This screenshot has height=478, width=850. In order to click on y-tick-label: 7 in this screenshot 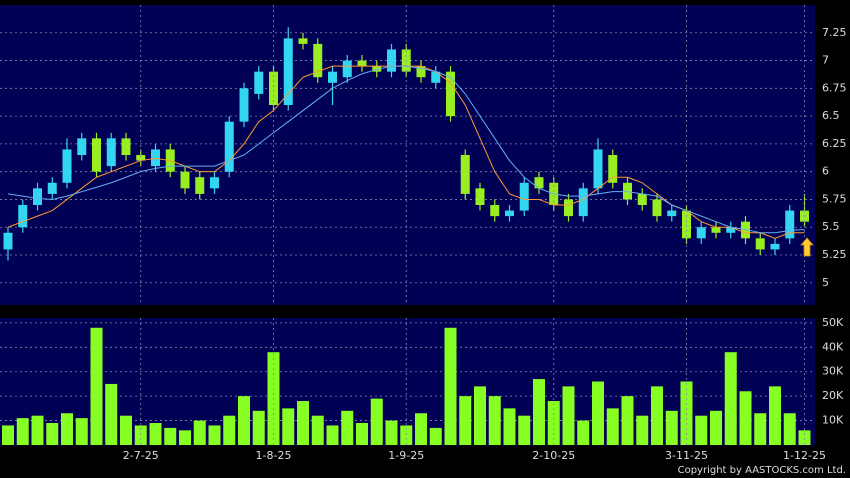, I will do `click(825, 60)`.